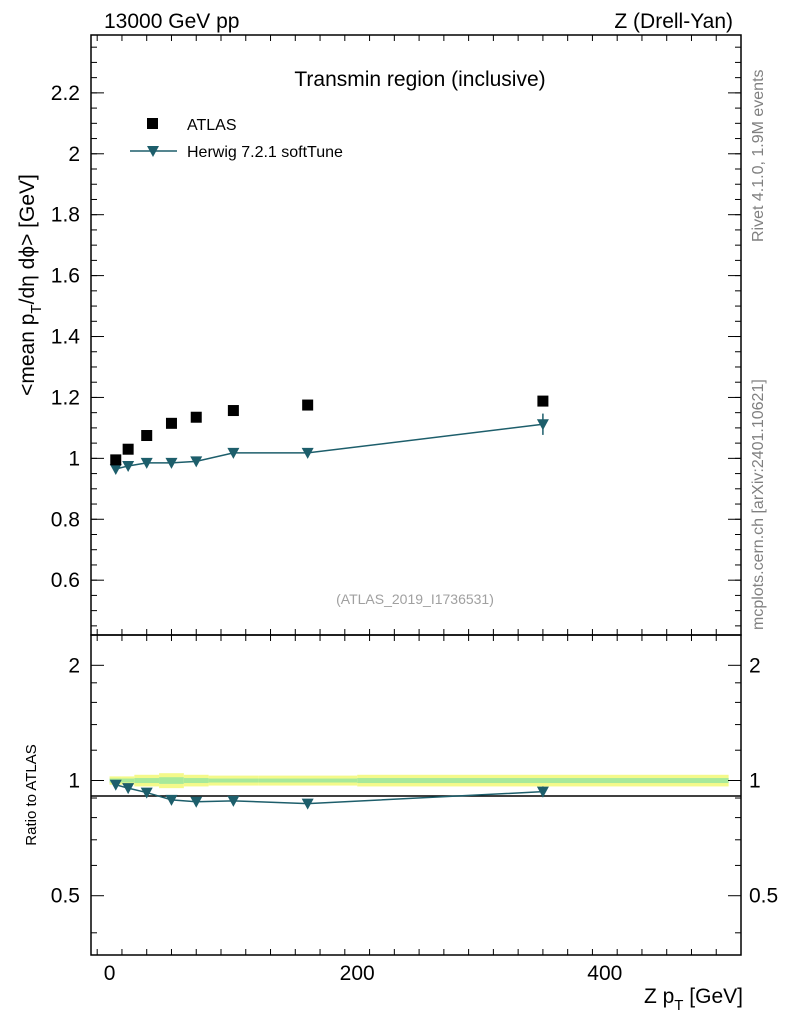 The width and height of the screenshot is (786, 1024). I want to click on herwig-series-line, so click(329, 446).